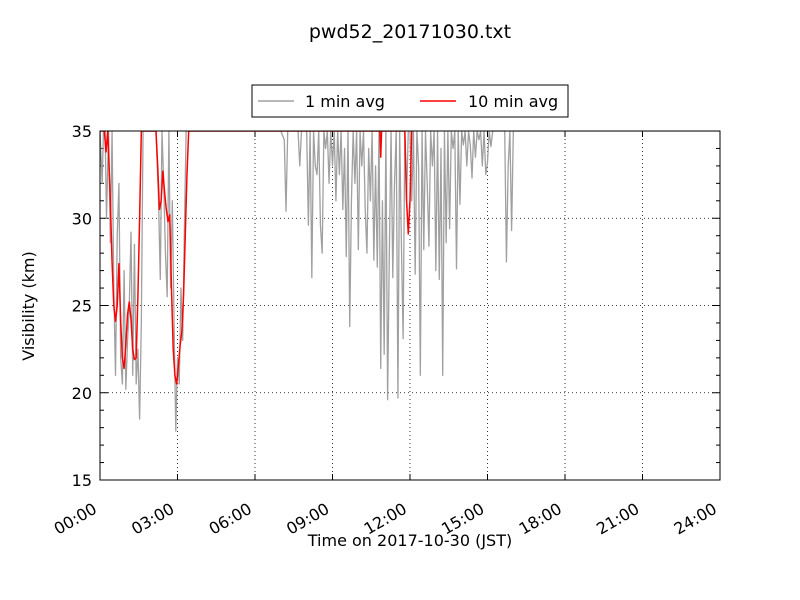 The width and height of the screenshot is (800, 600). I want to click on legend-label-10min: 10 min avg, so click(513, 101).